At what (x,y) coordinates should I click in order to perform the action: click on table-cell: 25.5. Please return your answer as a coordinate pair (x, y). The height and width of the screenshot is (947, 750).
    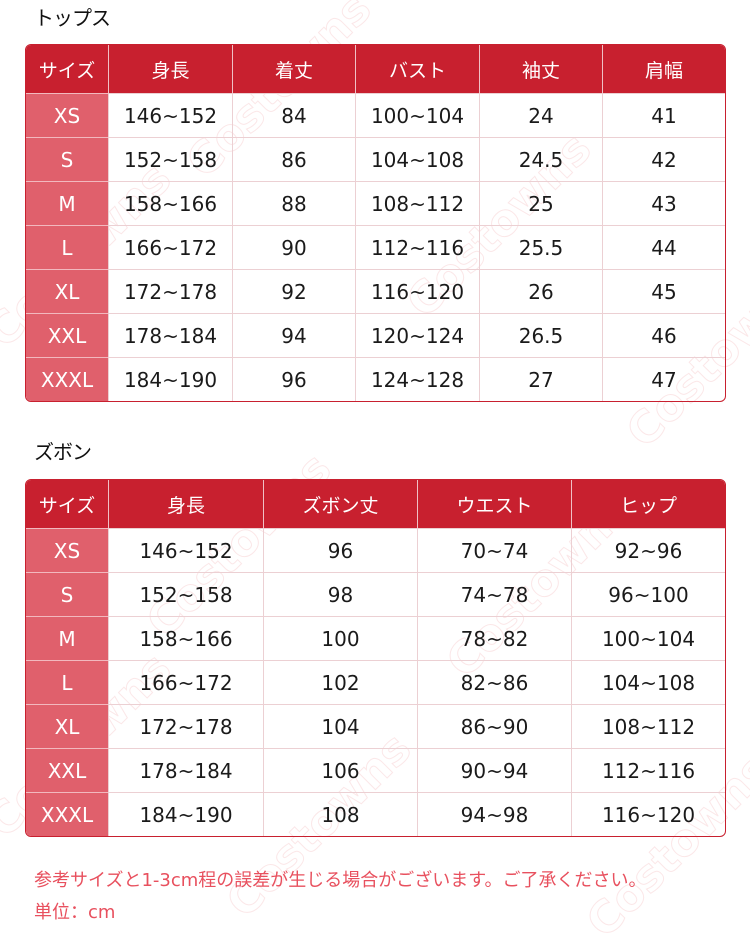
    Looking at the image, I should click on (540, 247).